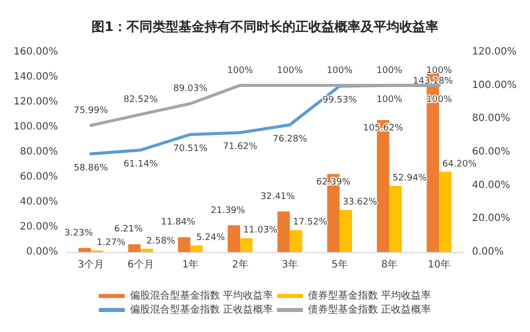 The image size is (530, 332). Describe the element at coordinates (190, 149) in the screenshot. I see `data-label: 70.51%` at that location.